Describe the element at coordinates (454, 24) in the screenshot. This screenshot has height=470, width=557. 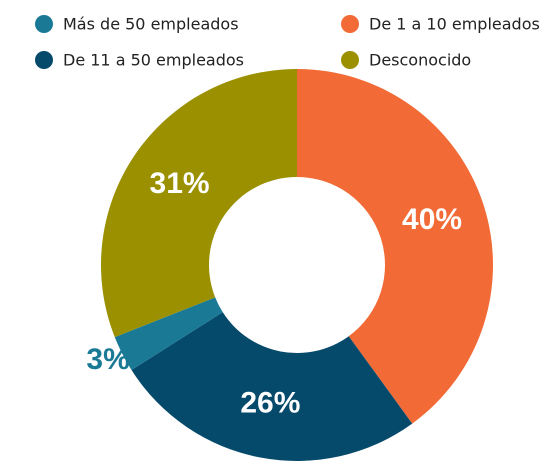
I see `legend-label: De 1 a 10 empleados` at that location.